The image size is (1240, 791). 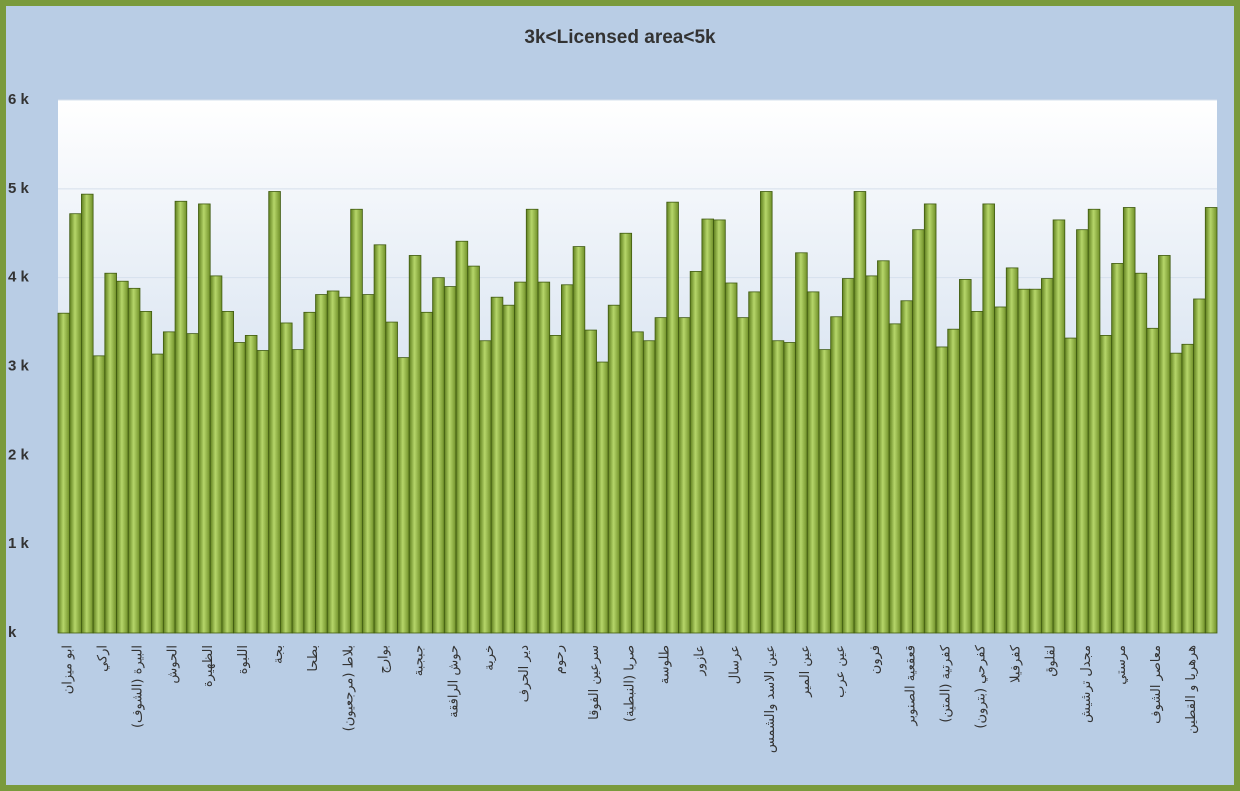 I want to click on x-tick-label: كفرحي (بترون), so click(x=981, y=686).